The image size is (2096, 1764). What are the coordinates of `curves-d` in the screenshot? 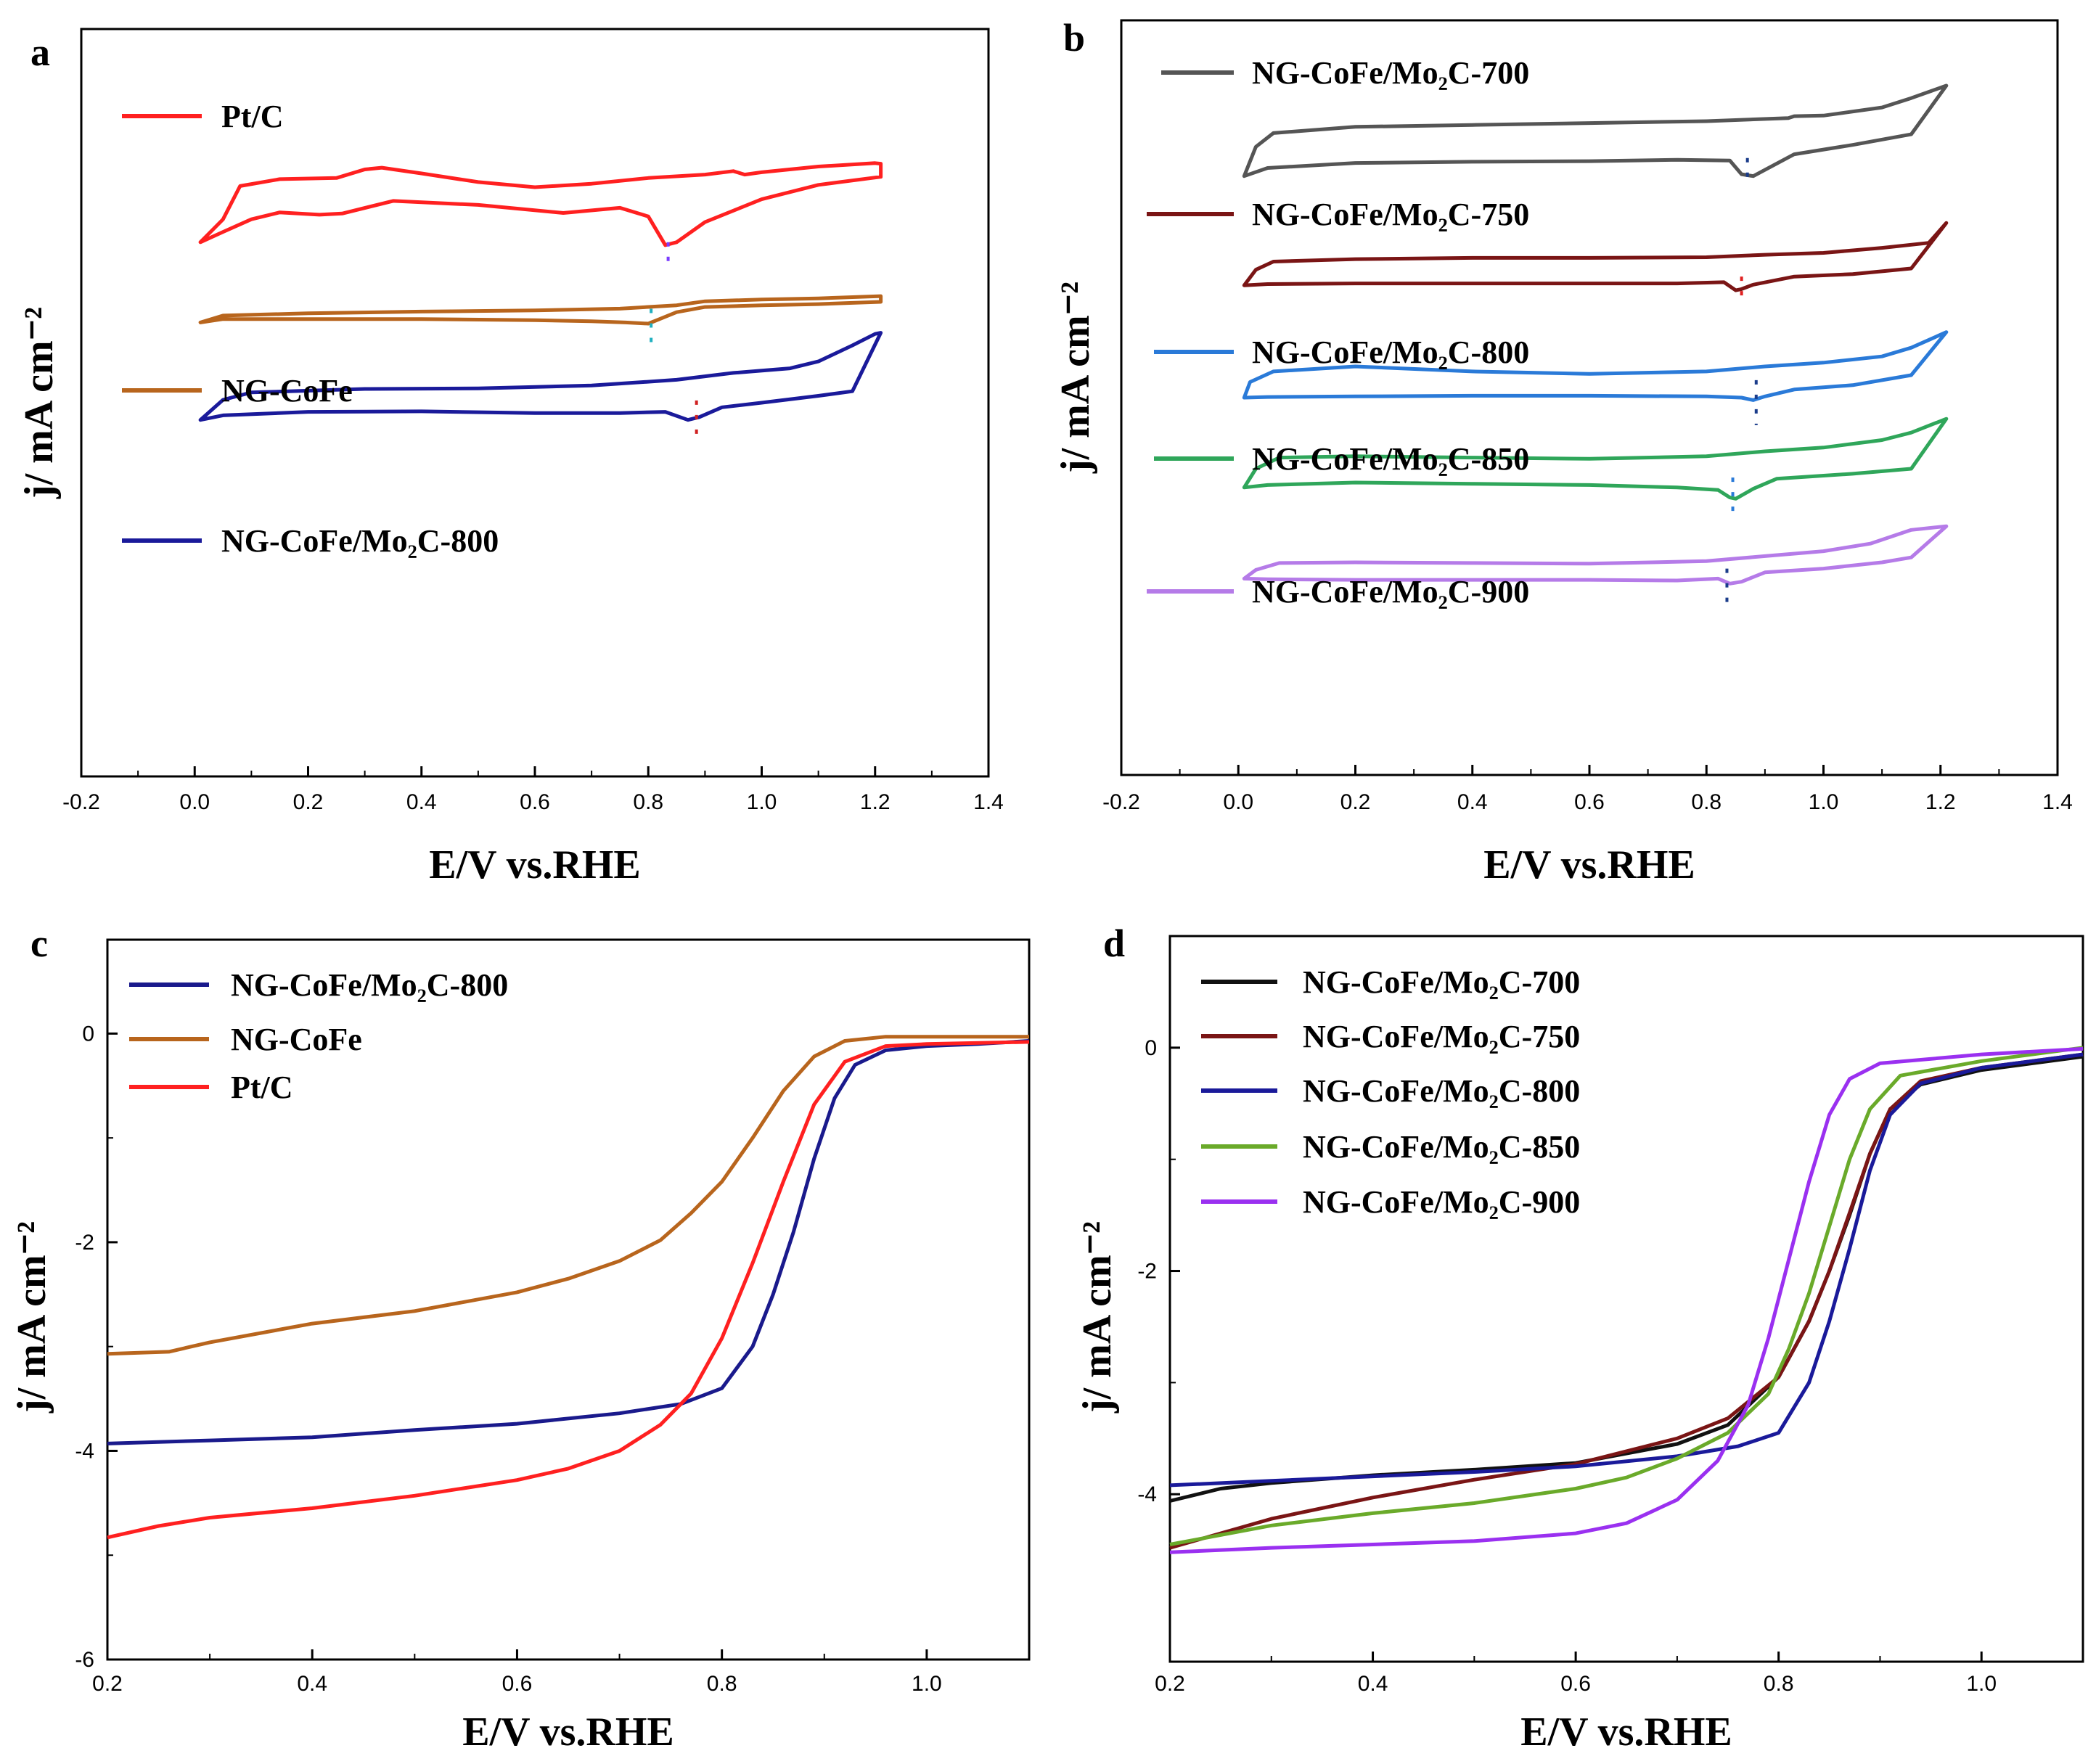 It's located at (1626, 1300).